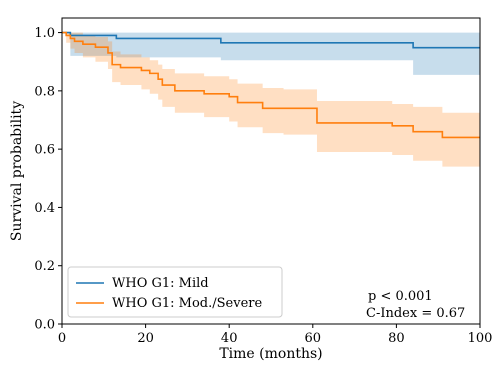 The height and width of the screenshot is (367, 494). Describe the element at coordinates (17, 171) in the screenshot. I see `y-axis-label: Survival probability` at that location.